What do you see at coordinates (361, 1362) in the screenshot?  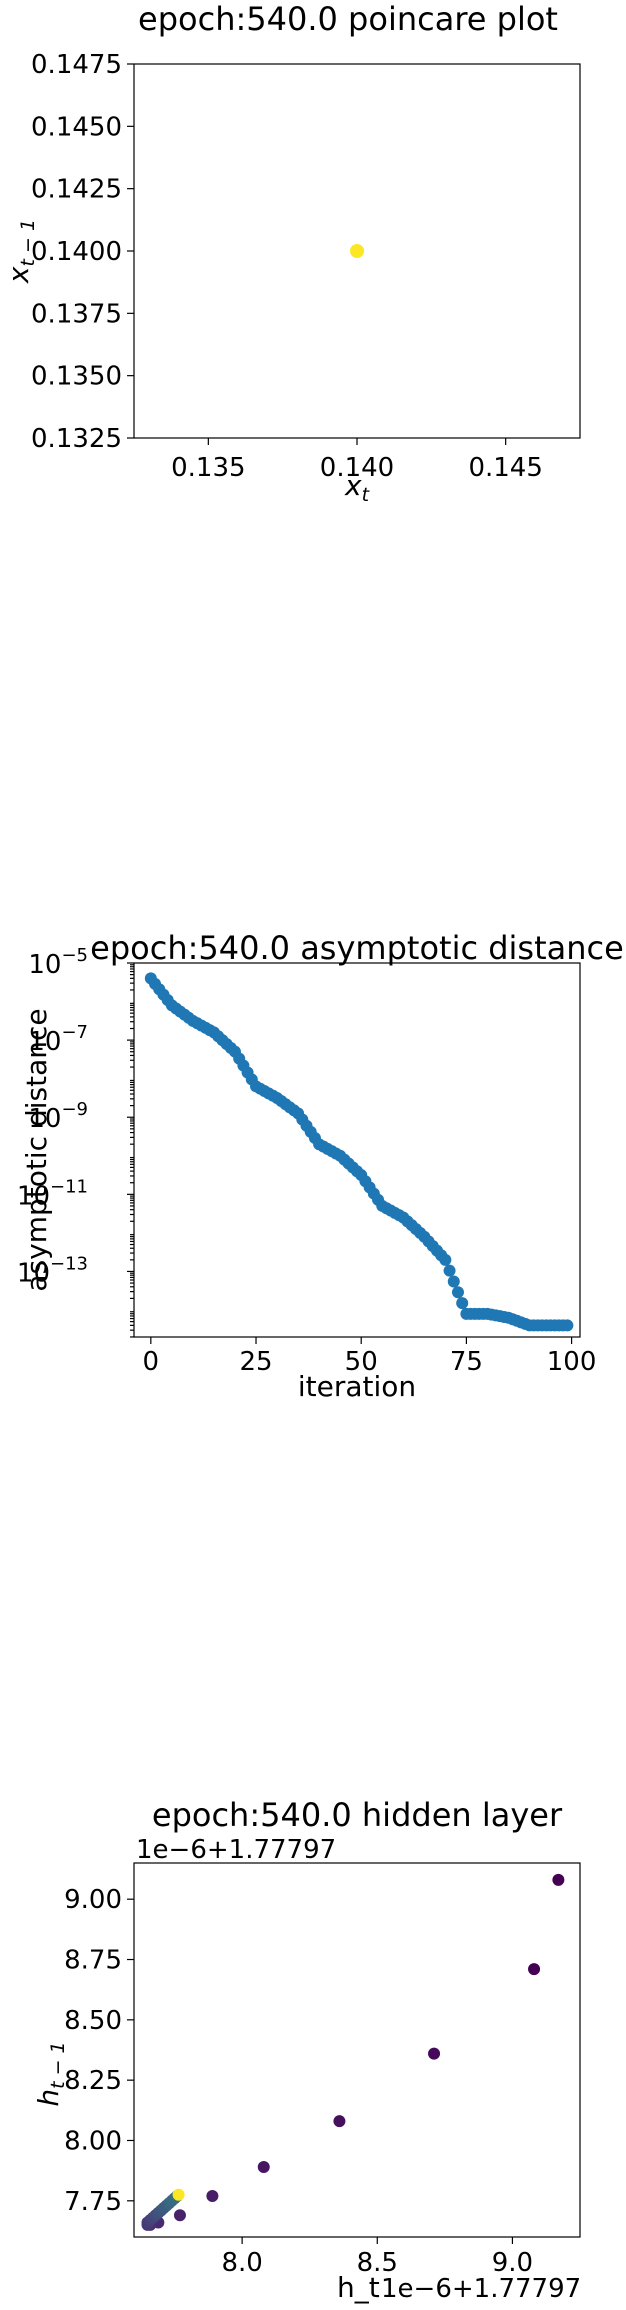 I see `asymptotic-x-tick-label: 50` at bounding box center [361, 1362].